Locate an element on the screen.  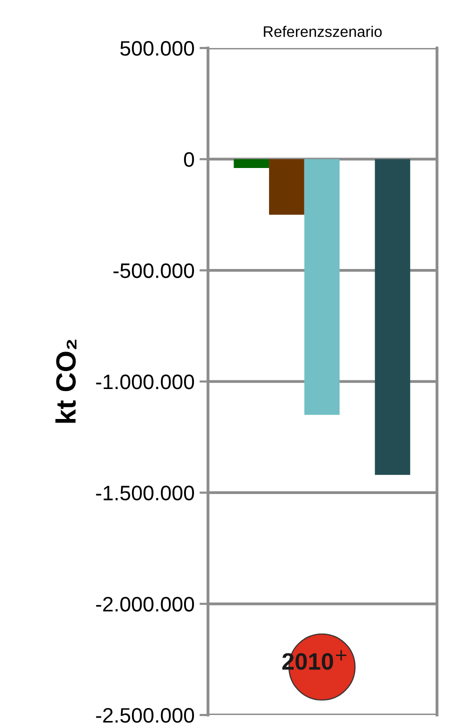
y-axis-title: kt CO₂ is located at coordinates (65, 381).